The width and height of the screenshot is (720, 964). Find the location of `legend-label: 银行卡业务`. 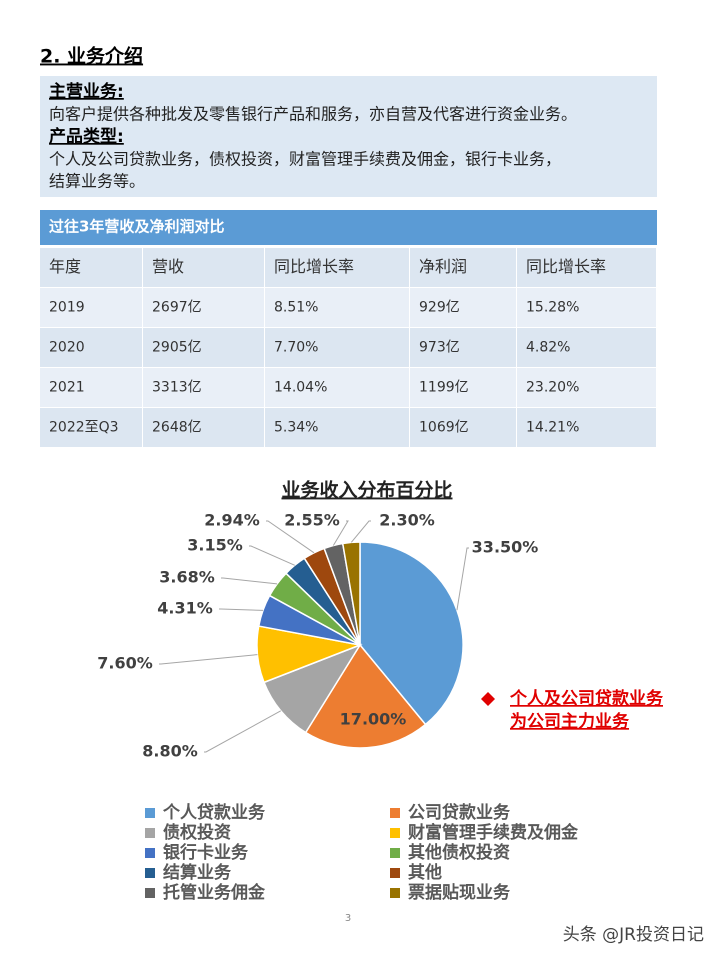

legend-label: 银行卡业务 is located at coordinates (206, 852).